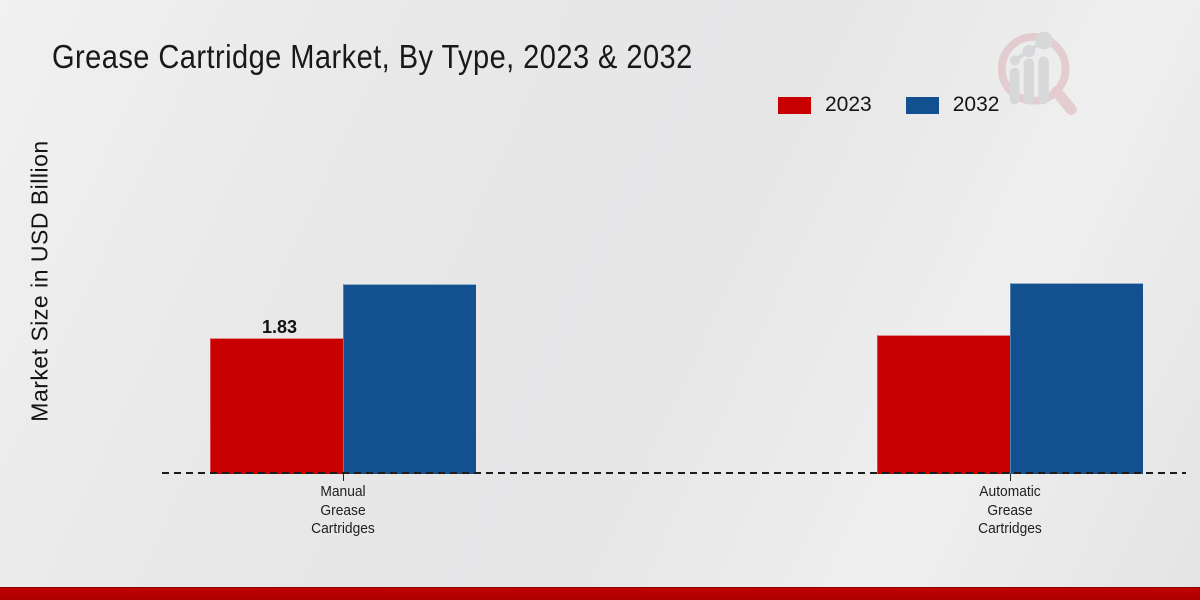  I want to click on legend: 2023 2032, so click(888, 105).